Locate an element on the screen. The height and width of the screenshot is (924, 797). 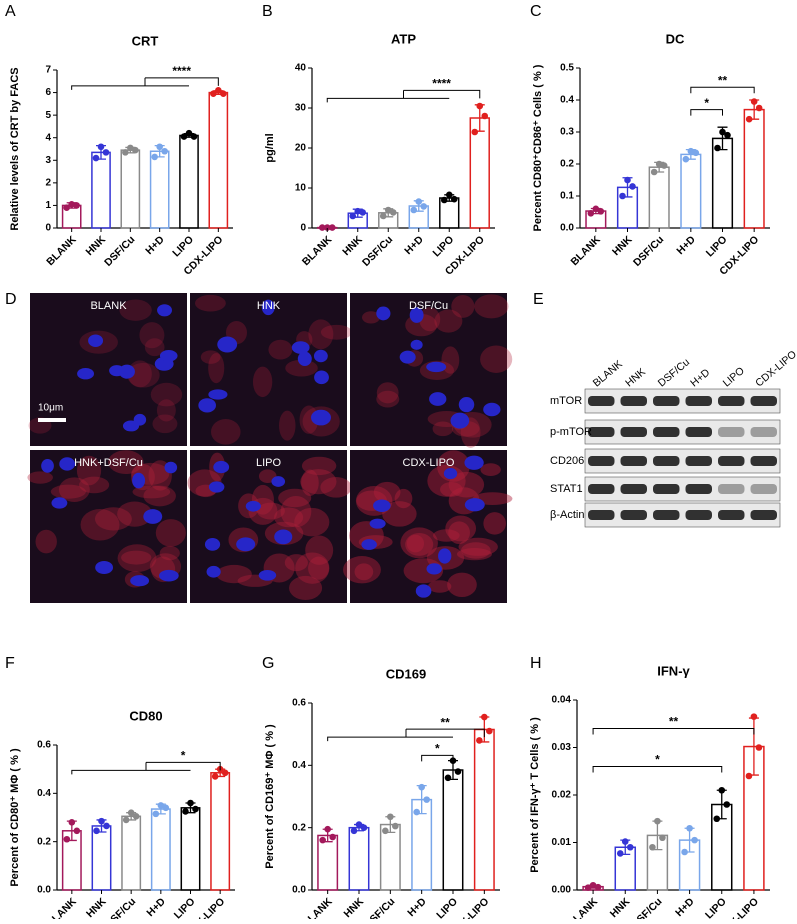
panel-label: F is located at coordinates (10, 663).